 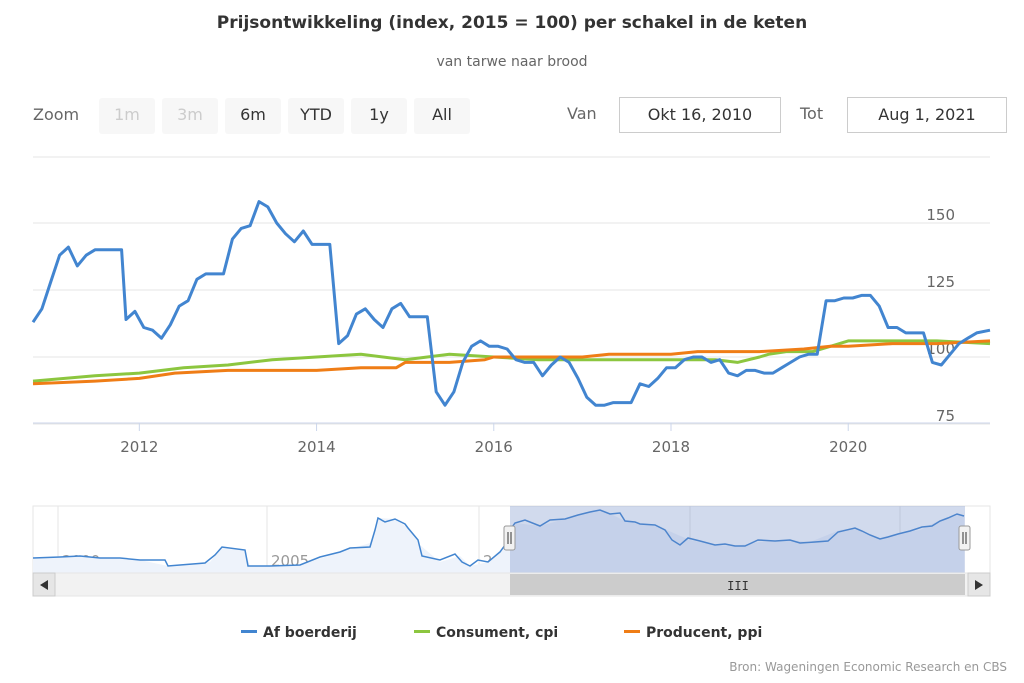 I want to click on from-date-input: Okt 16, 2010, so click(x=700, y=115).